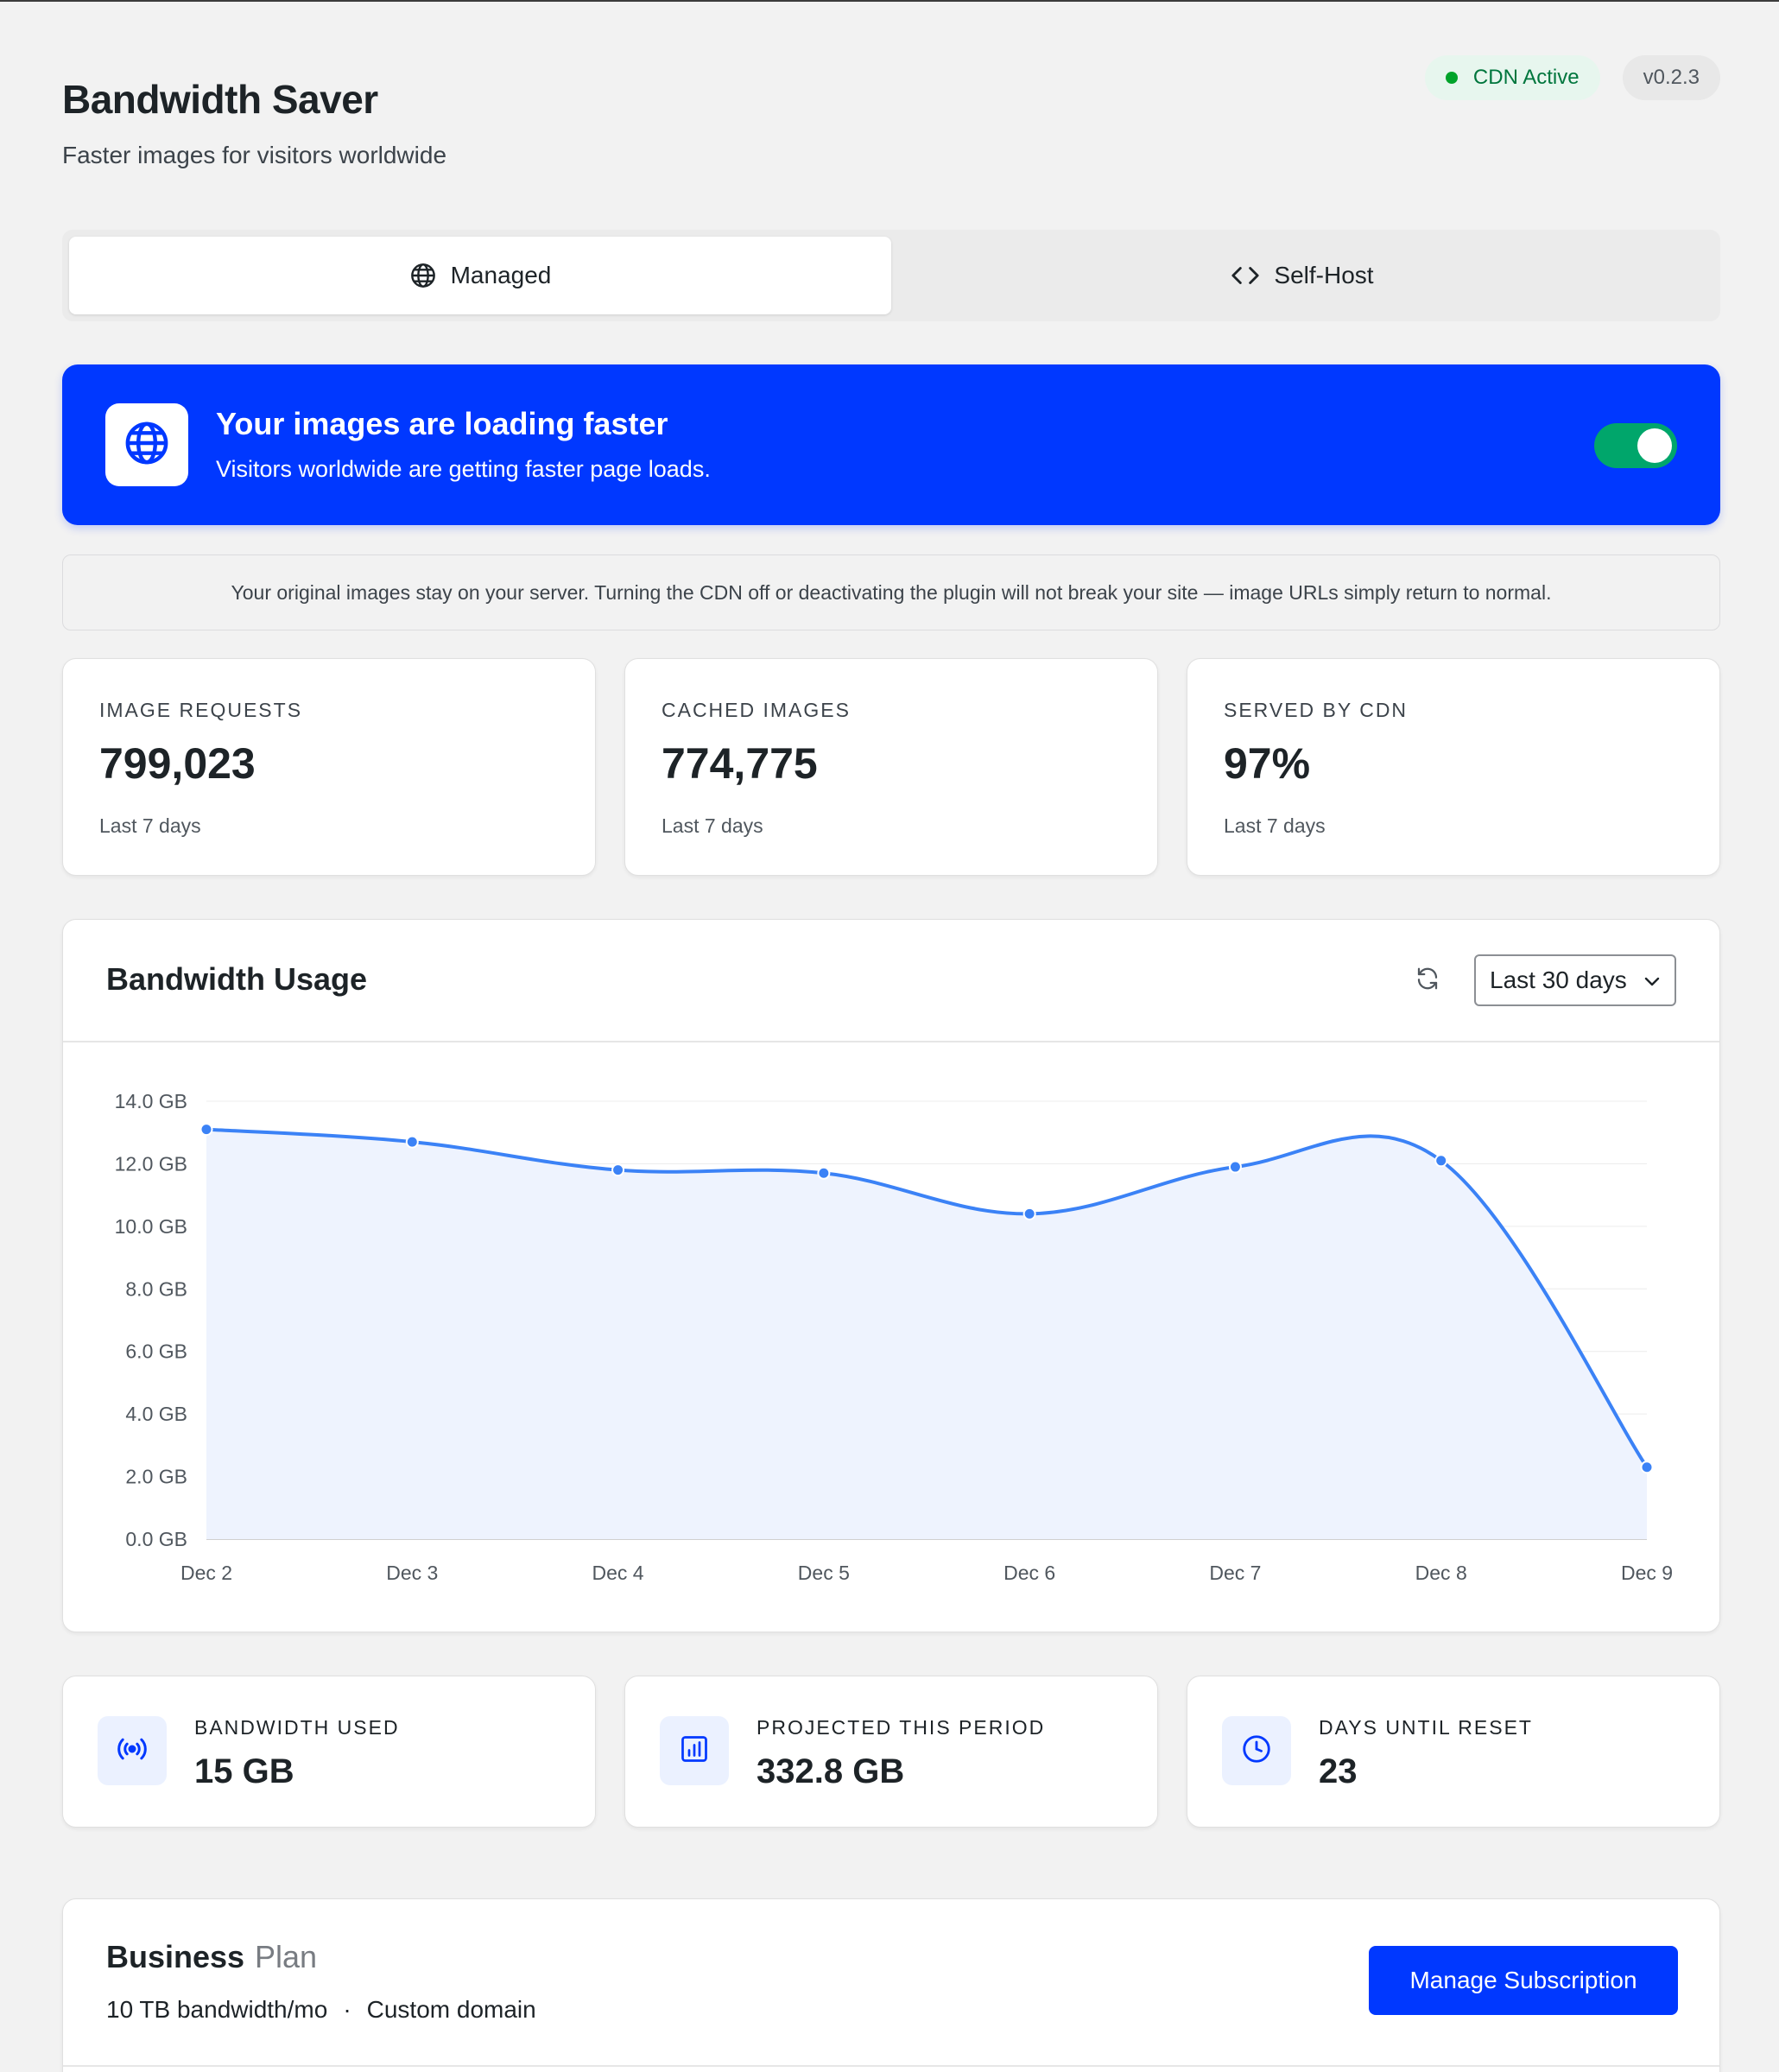 Image resolution: width=1779 pixels, height=2072 pixels. I want to click on y-tick-label: 0.0 GB, so click(156, 1539).